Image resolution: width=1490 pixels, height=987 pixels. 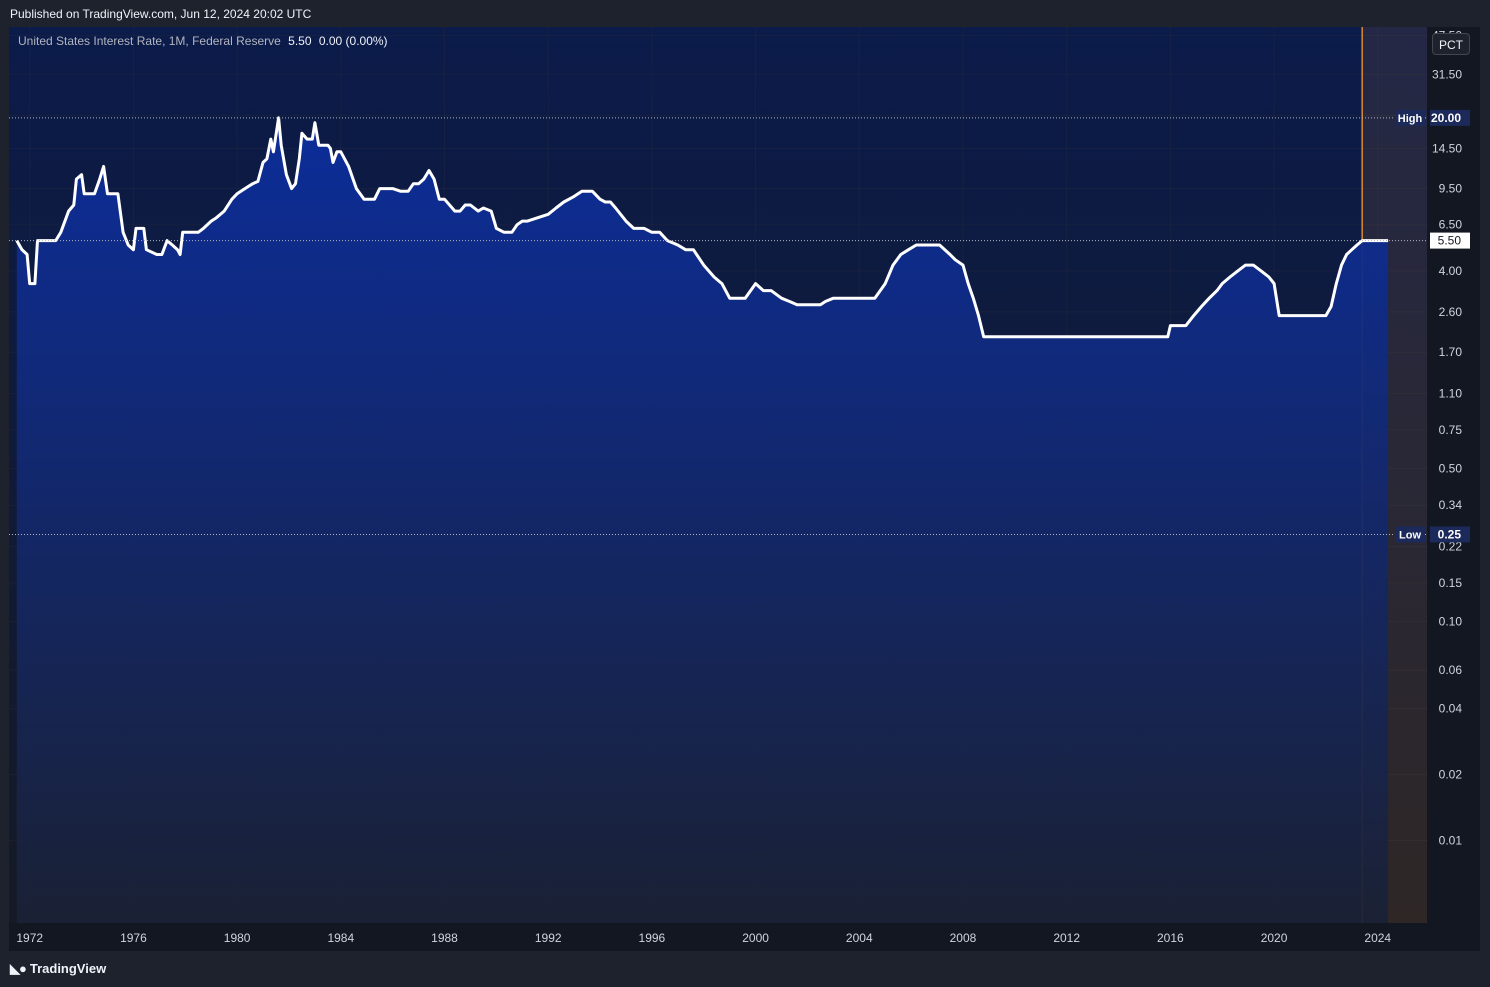 I want to click on x-tick-label: 2016, so click(x=1170, y=938).